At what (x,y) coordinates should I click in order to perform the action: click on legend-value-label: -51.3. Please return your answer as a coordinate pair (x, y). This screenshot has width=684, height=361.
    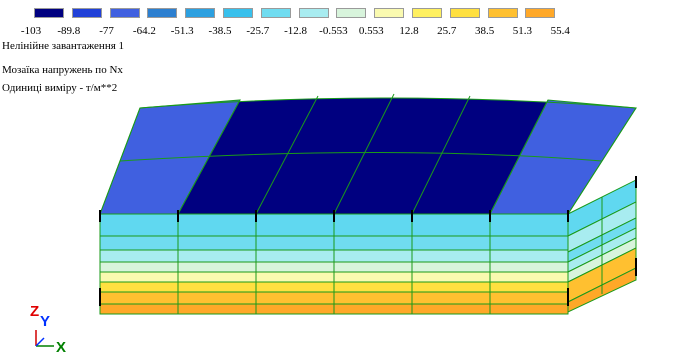
    Looking at the image, I should click on (182, 31).